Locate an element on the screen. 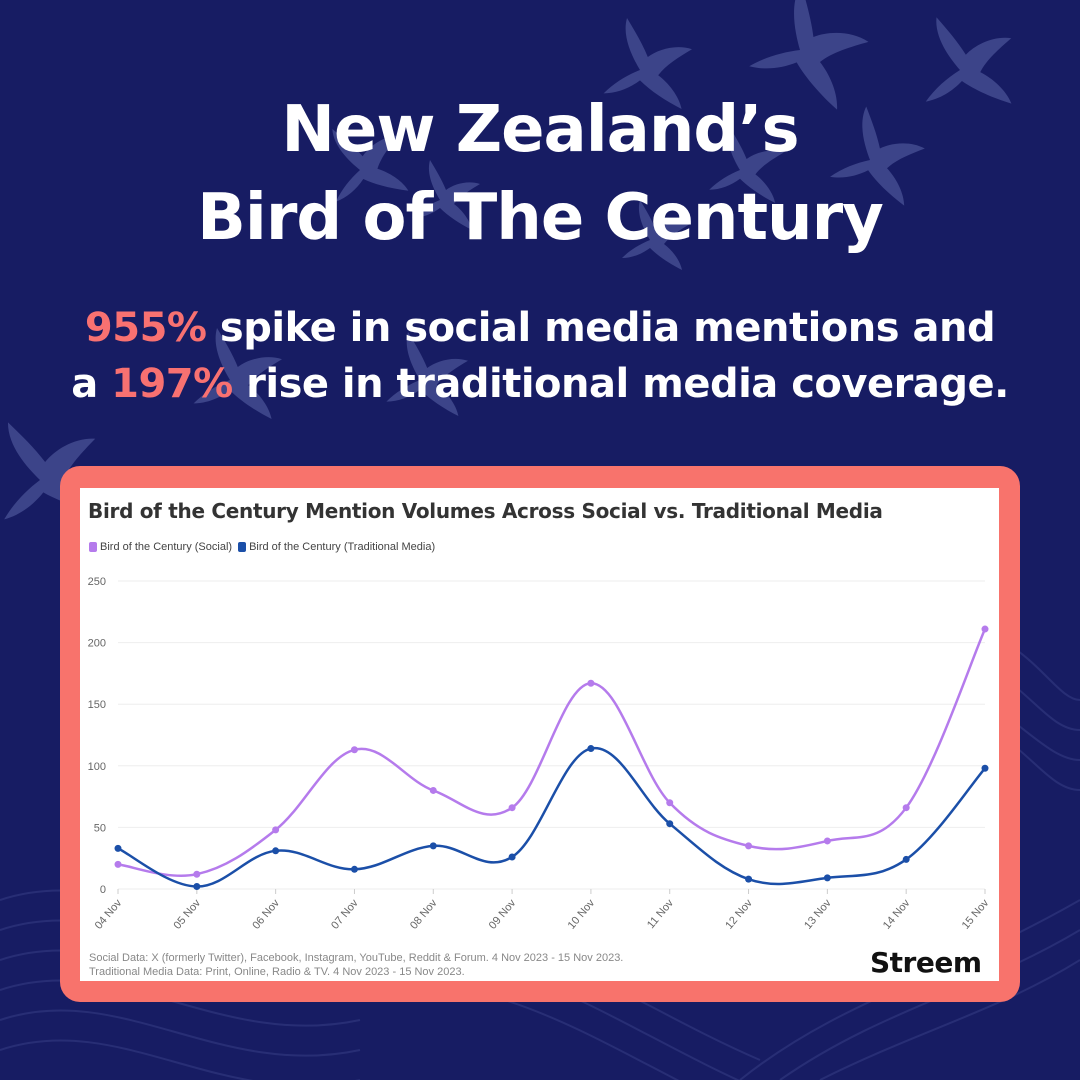 This screenshot has height=1080, width=1080. subheadline-line-1: 955% spike in social media mentions and is located at coordinates (540, 328).